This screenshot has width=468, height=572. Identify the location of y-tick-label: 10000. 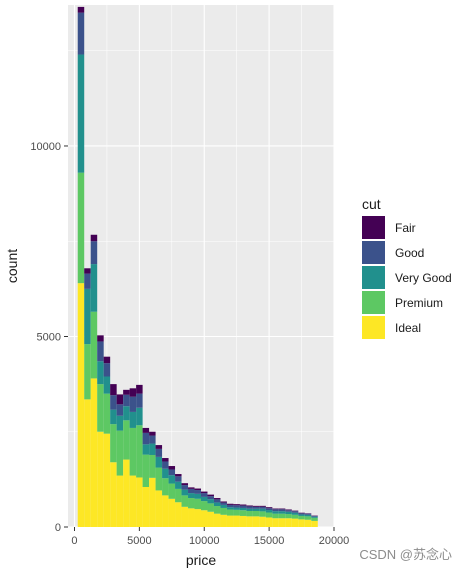
(45, 147).